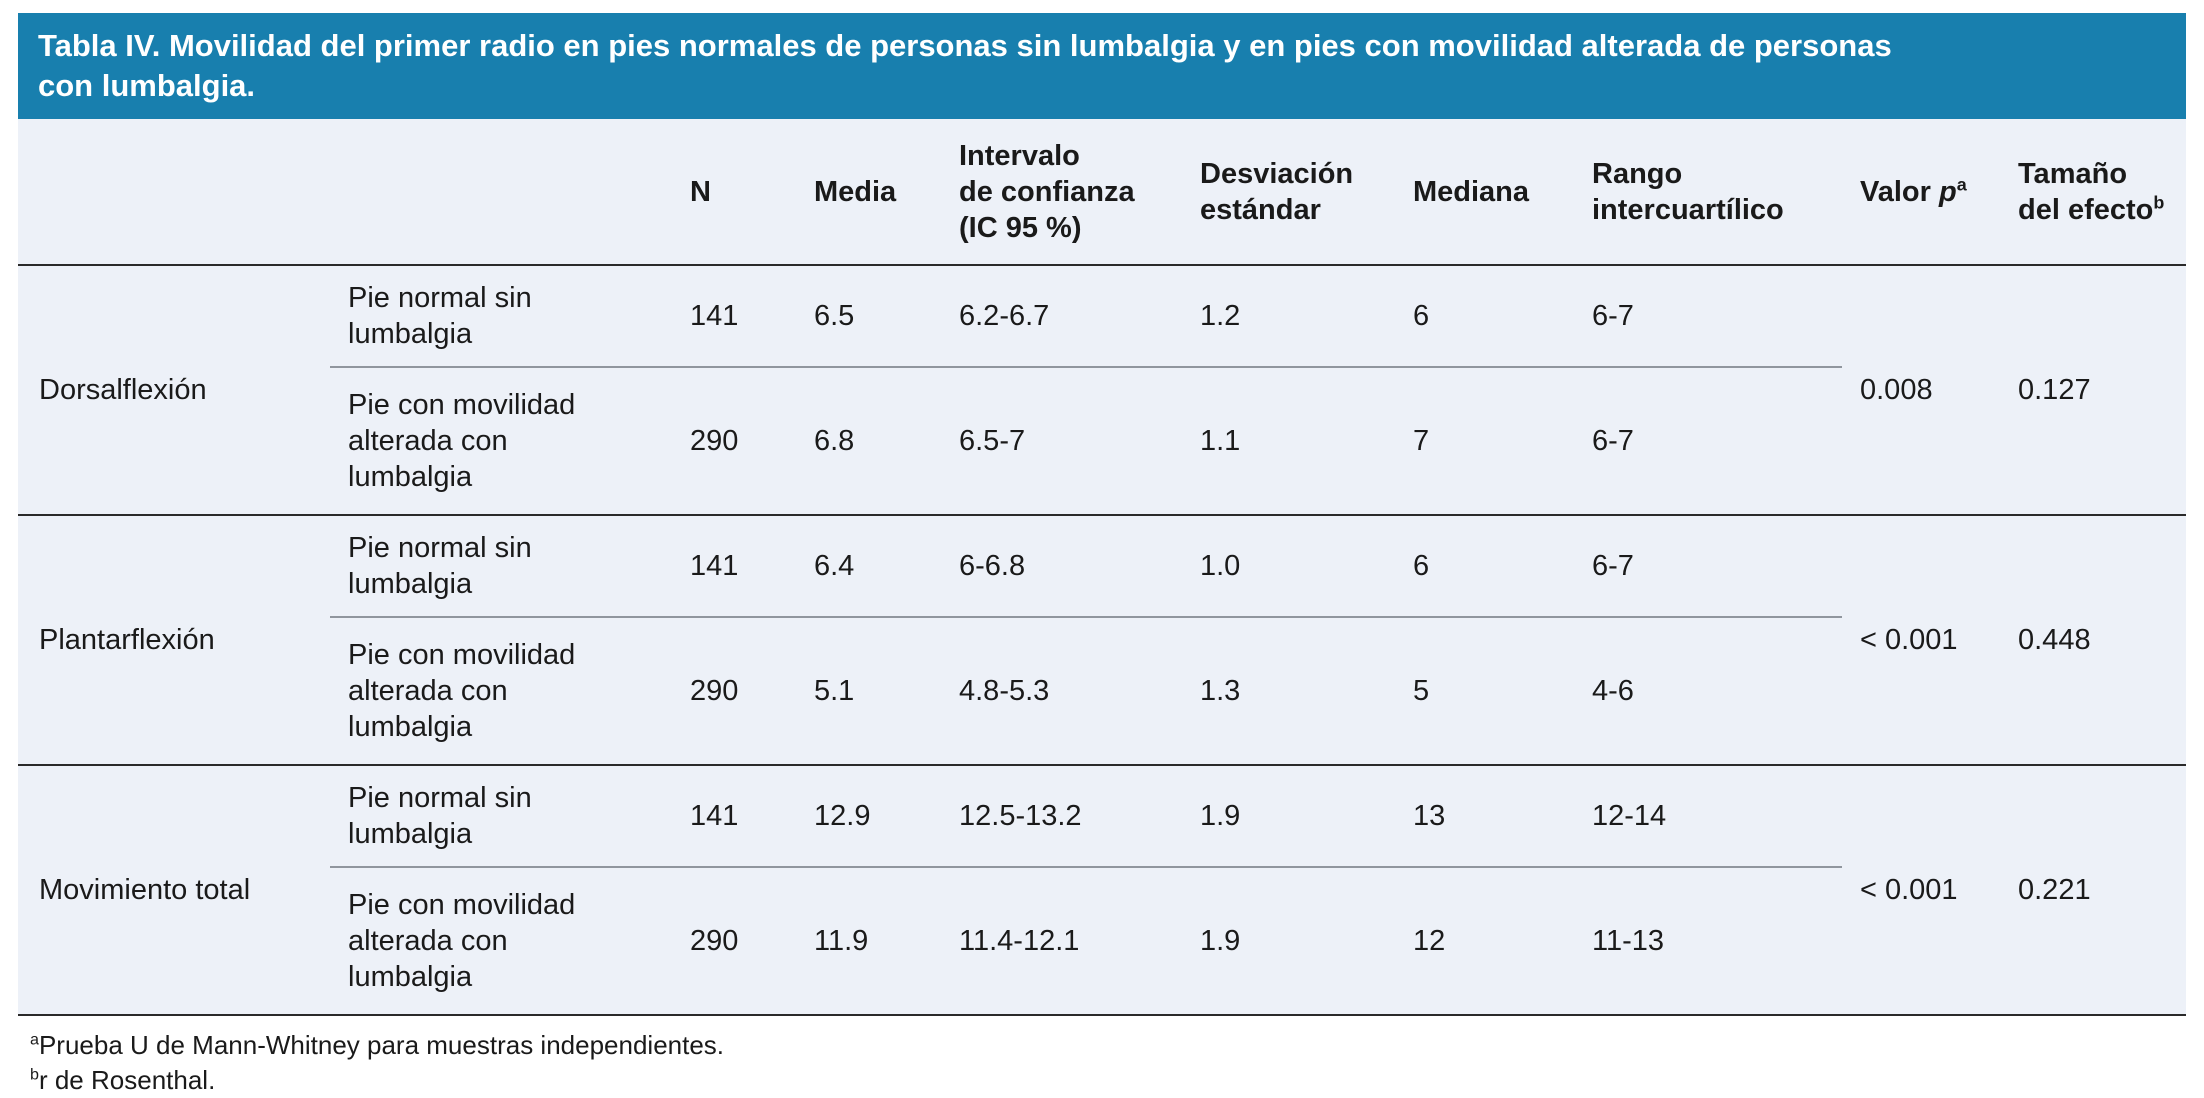 The width and height of the screenshot is (2204, 1098). I want to click on effect-sup: b, so click(2159, 201).